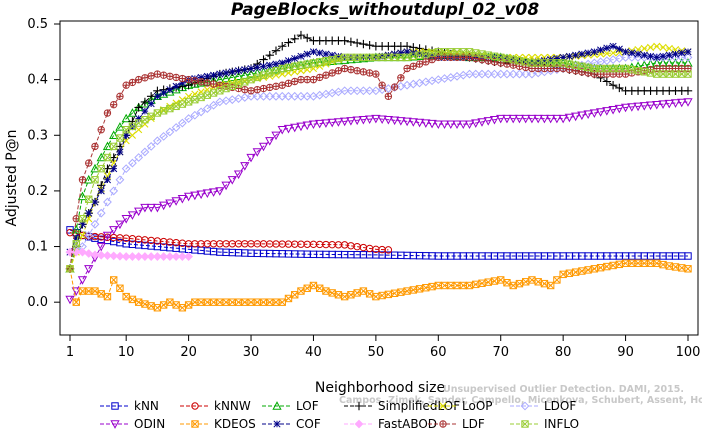 This screenshot has height=434, width=702. What do you see at coordinates (37, 135) in the screenshot?
I see `y-tick-label-3: 0.3` at bounding box center [37, 135].